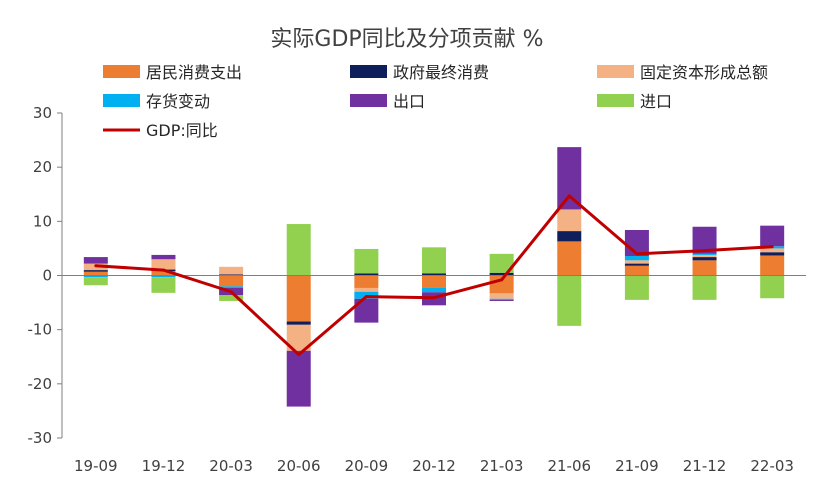 This screenshot has height=489, width=815. Describe the element at coordinates (182, 130) in the screenshot. I see `legend-label: GDP:同比` at that location.